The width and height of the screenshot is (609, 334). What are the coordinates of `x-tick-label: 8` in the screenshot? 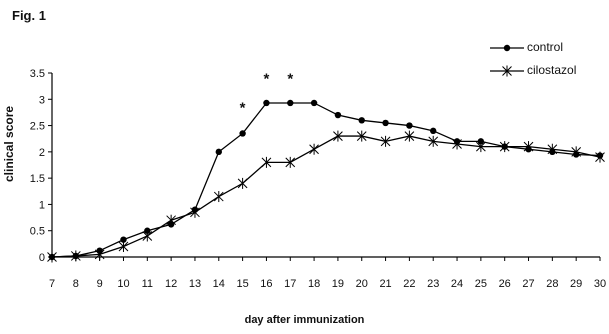 It's located at (76, 284).